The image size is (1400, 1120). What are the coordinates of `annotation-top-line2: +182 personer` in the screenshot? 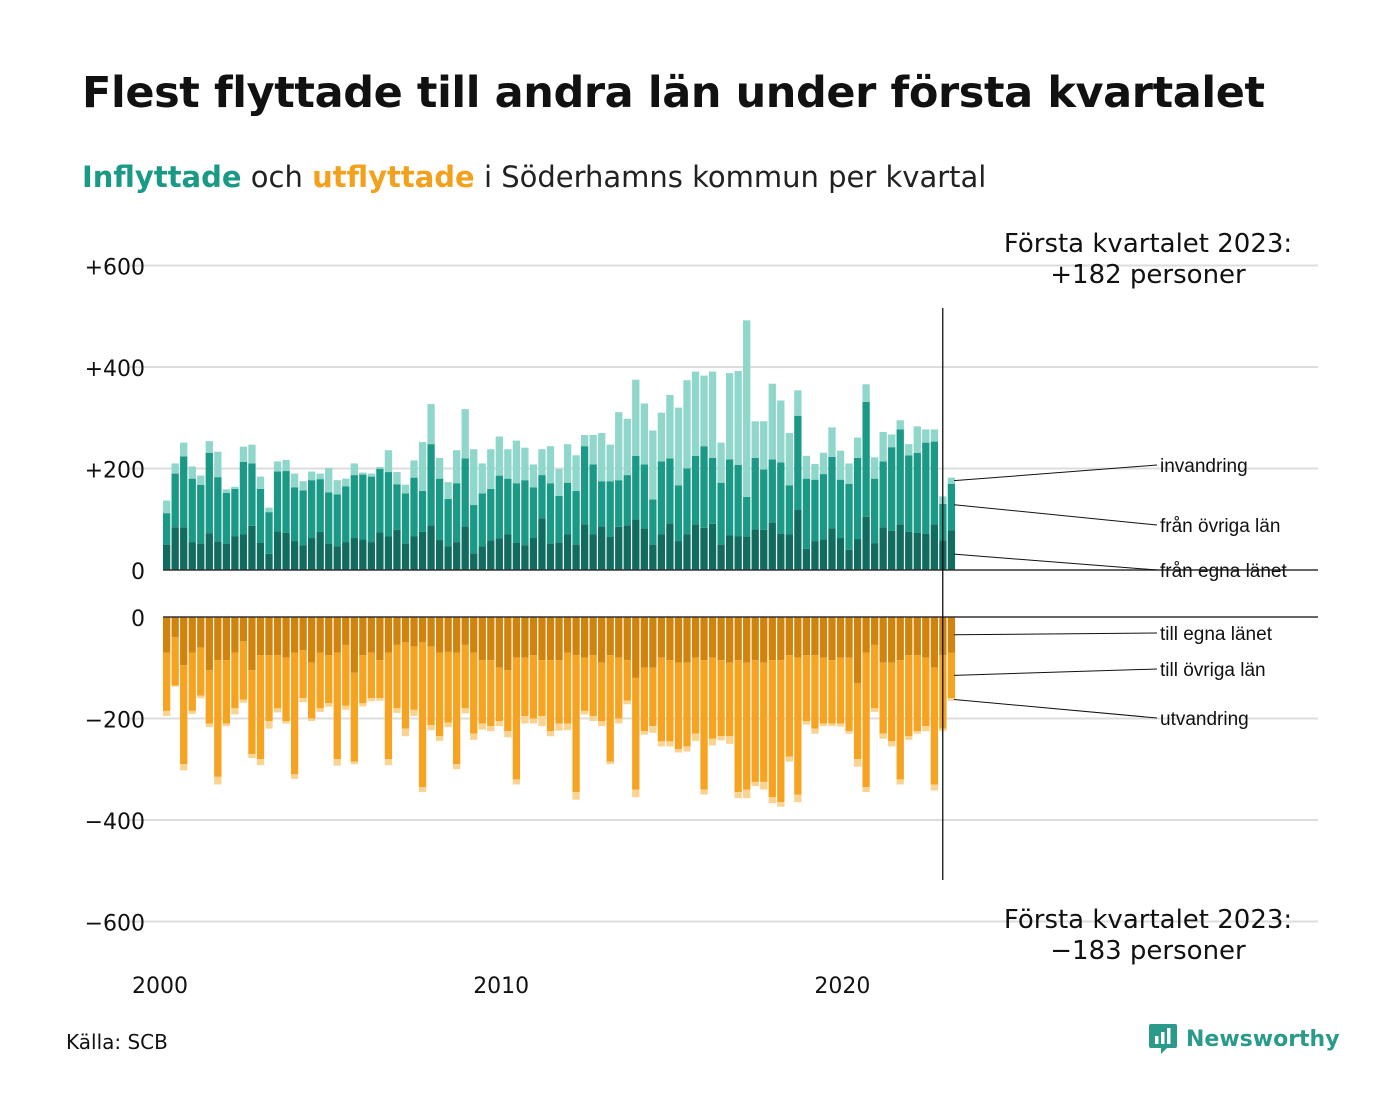 It's located at (1148, 275).